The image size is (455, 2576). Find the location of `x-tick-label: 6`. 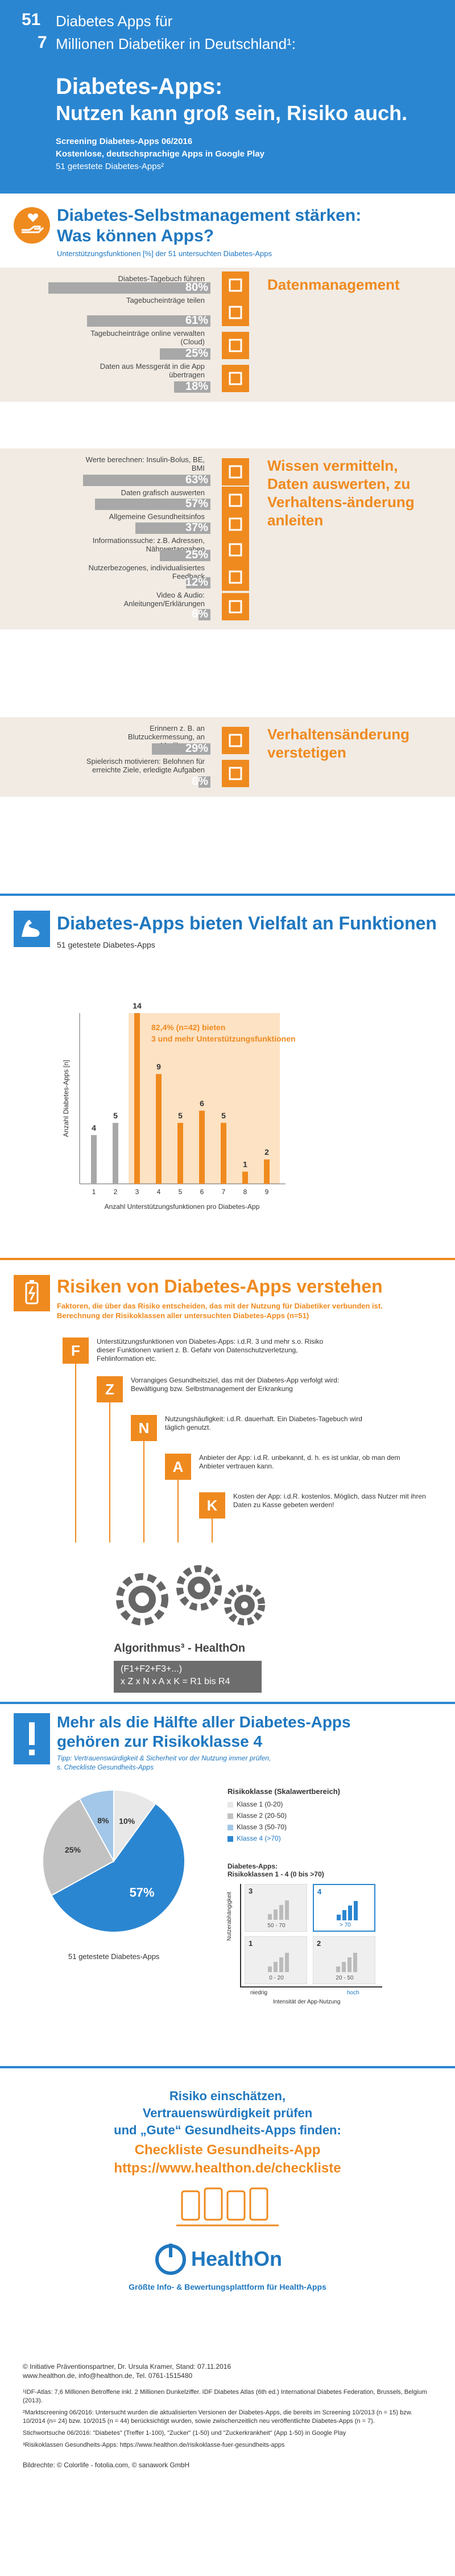

x-tick-label: 6 is located at coordinates (202, 1192).